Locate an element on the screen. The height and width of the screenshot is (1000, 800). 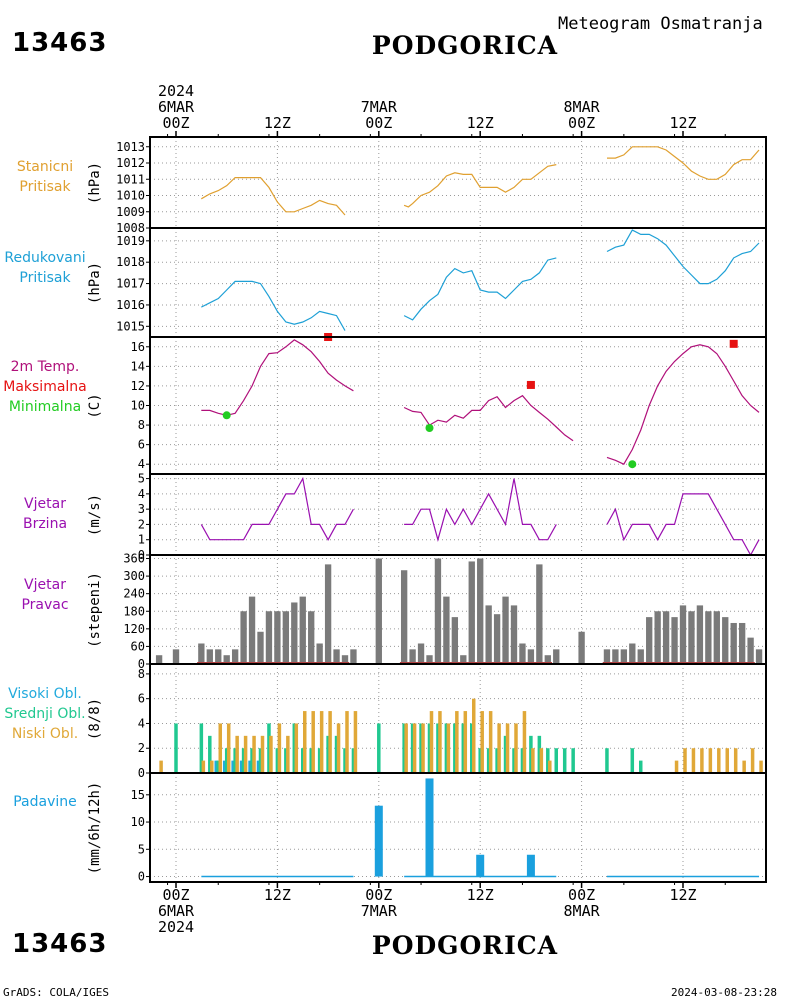
y-tick-label: 1009 is located at coordinates (130, 212).